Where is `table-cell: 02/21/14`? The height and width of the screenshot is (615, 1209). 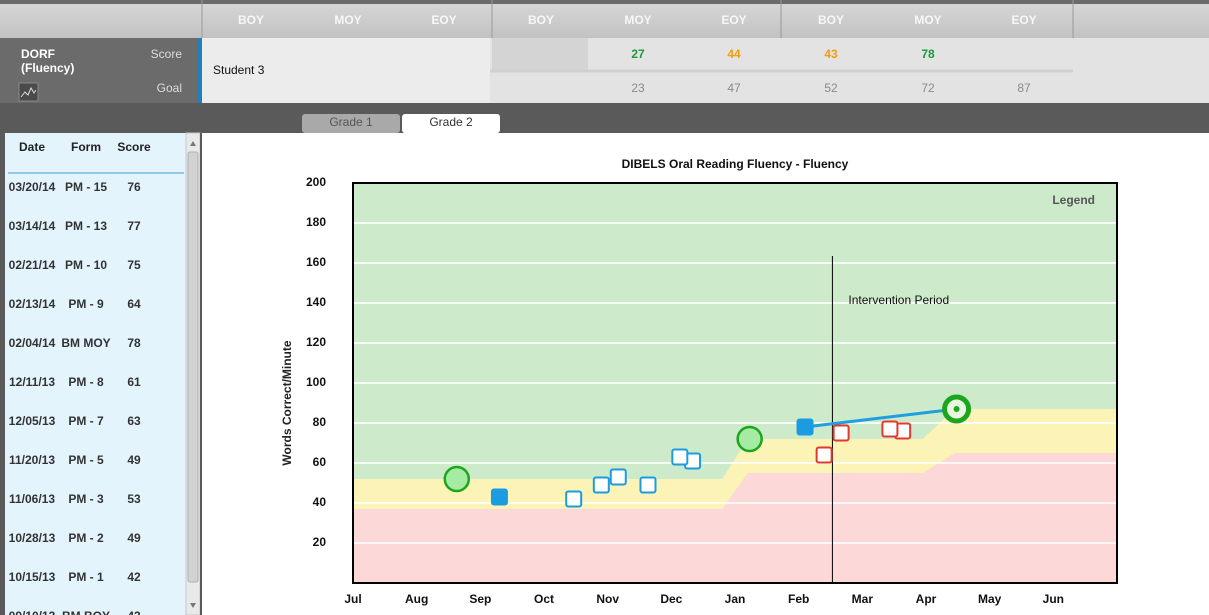 table-cell: 02/21/14 is located at coordinates (32, 265).